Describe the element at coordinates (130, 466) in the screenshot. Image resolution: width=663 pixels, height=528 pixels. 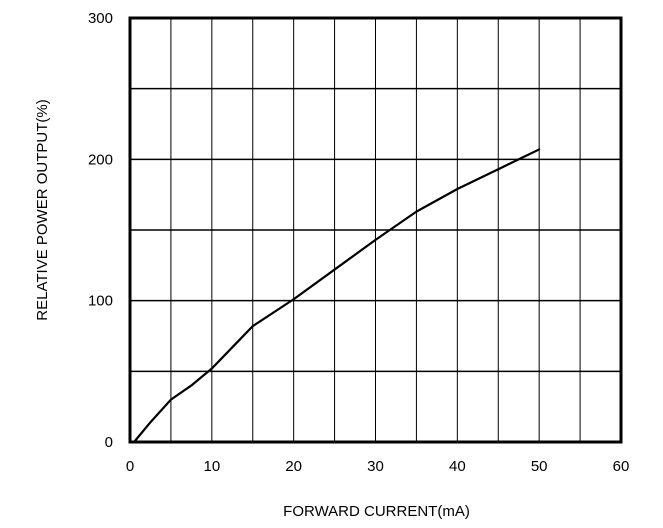
I see `x-tick-label: 0` at that location.